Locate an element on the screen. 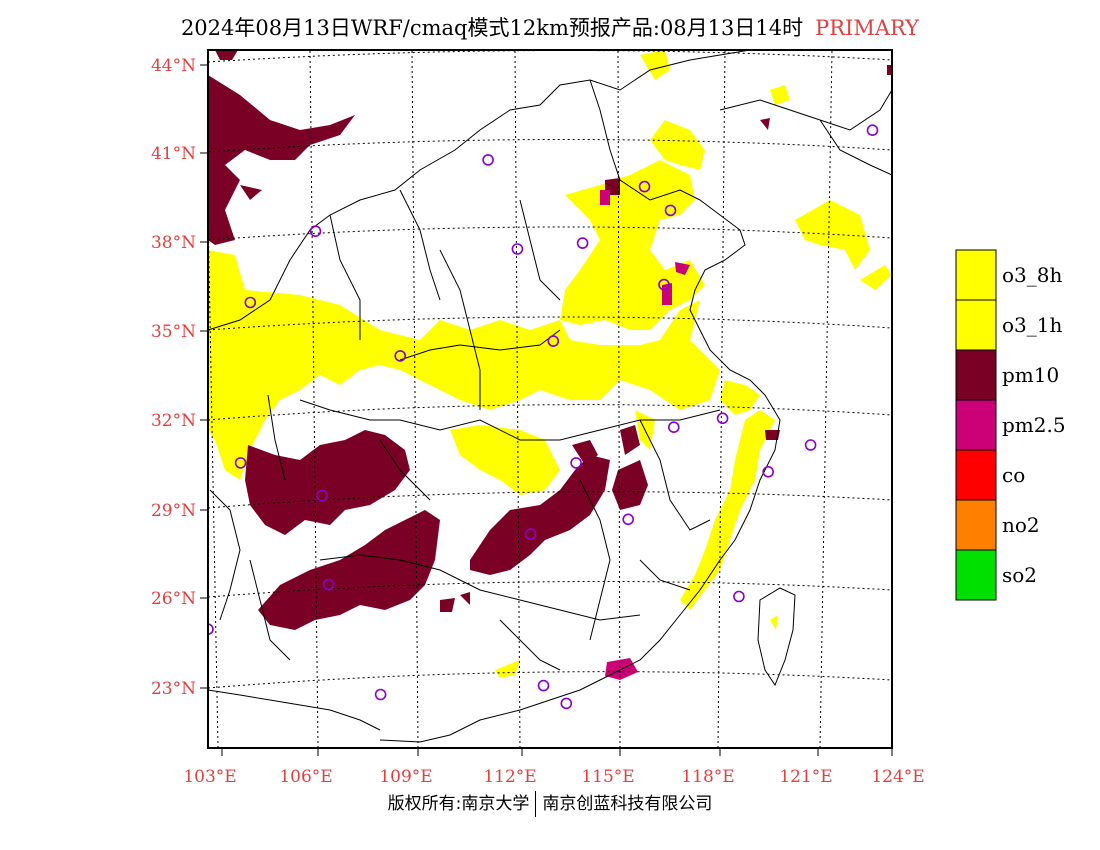 Image resolution: width=1100 pixels, height=850 pixels. legend-swatch-o31h is located at coordinates (976, 325).